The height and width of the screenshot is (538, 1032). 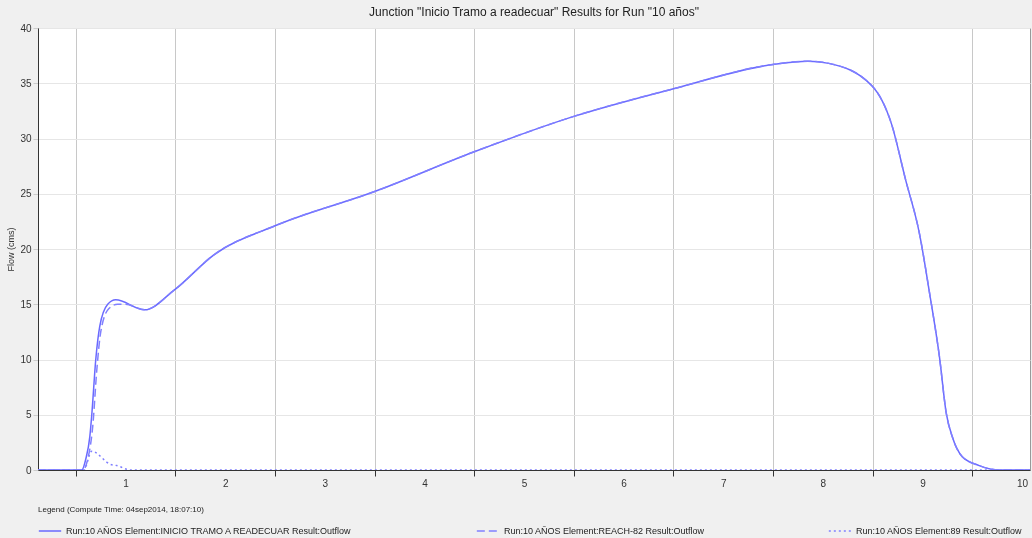 What do you see at coordinates (26, 359) in the screenshot?
I see `y-tick-label: 10` at bounding box center [26, 359].